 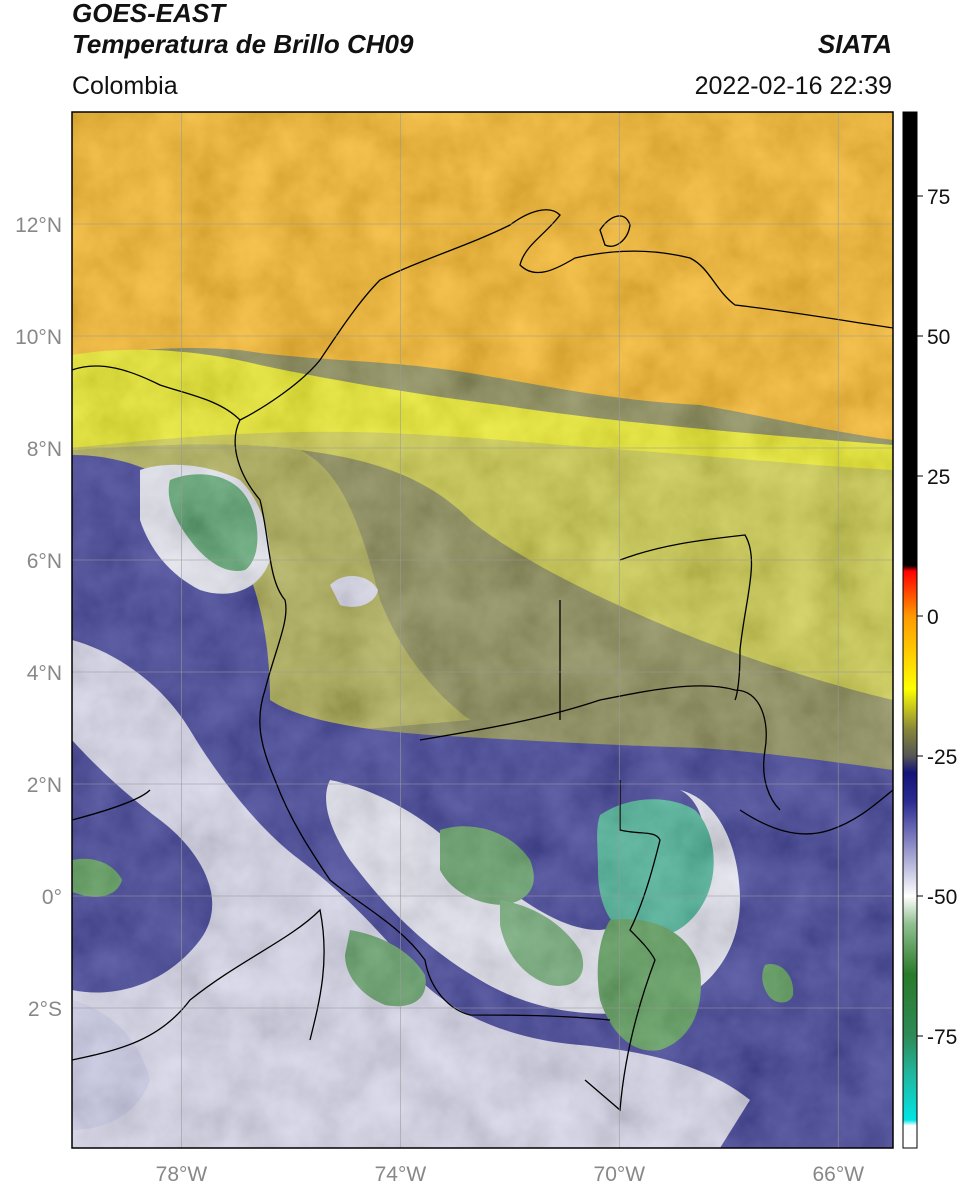 I want to click on timestamp-label: 2022-02-16 22:39, so click(x=793, y=86).